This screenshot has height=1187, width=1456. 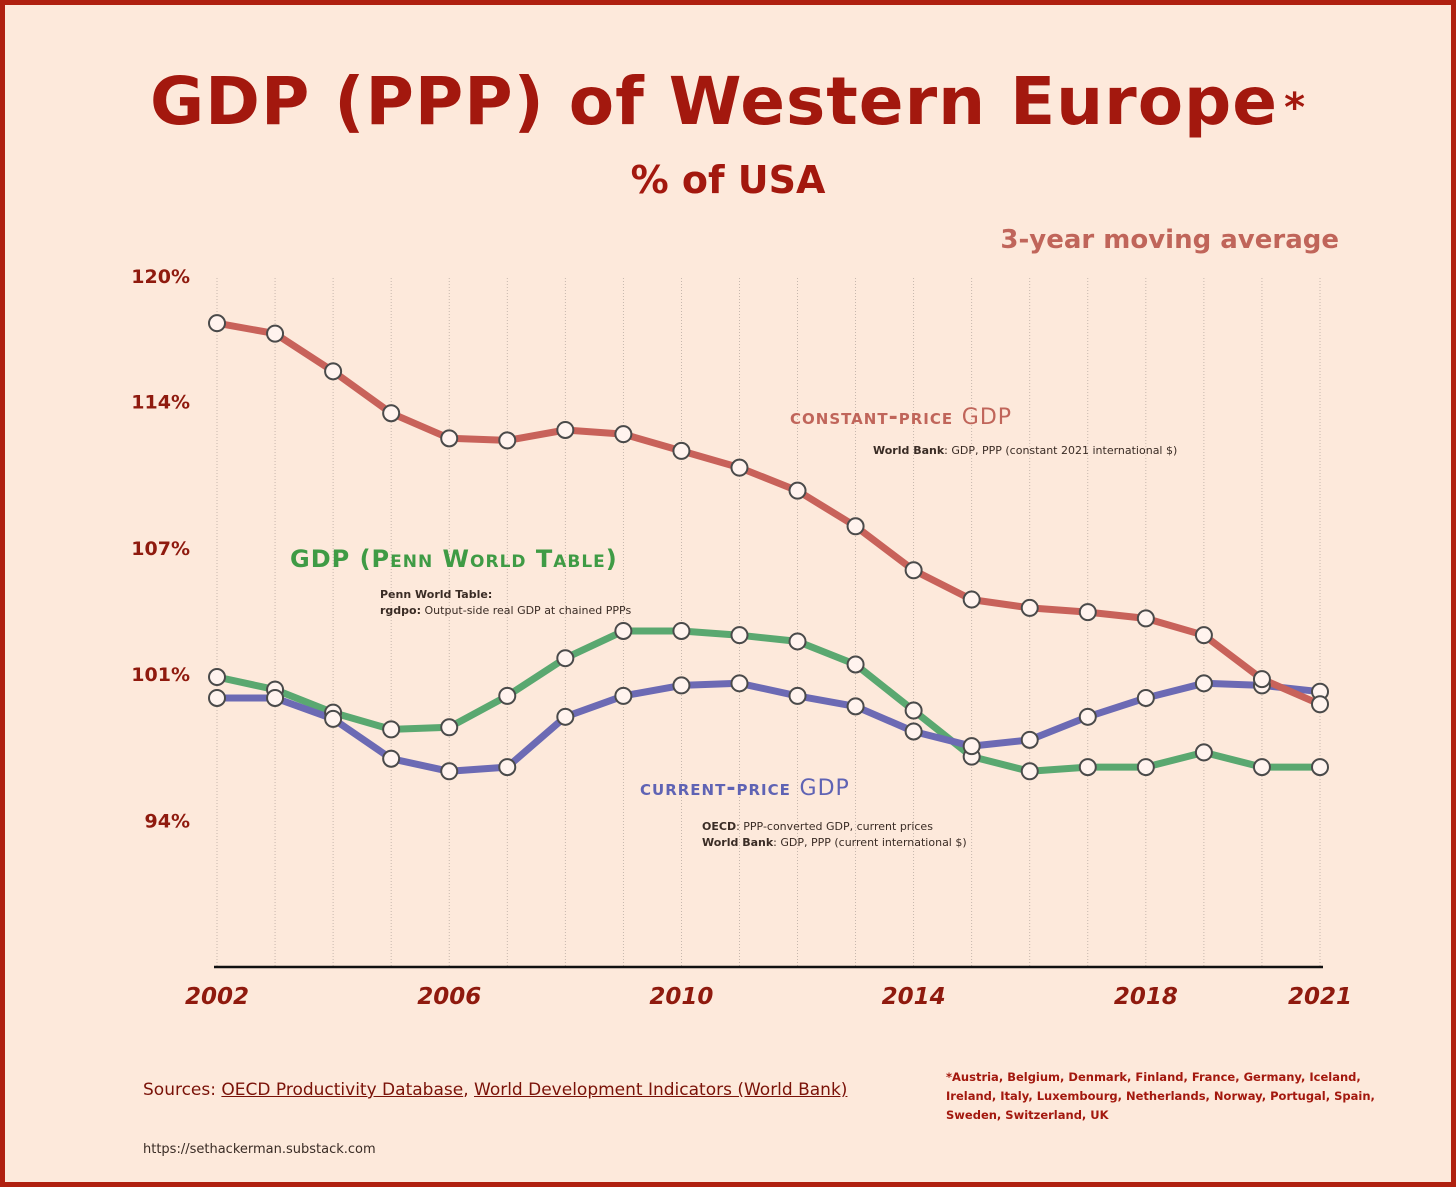 I want to click on series-line-gdp-penn-world-table, so click(x=768, y=701).